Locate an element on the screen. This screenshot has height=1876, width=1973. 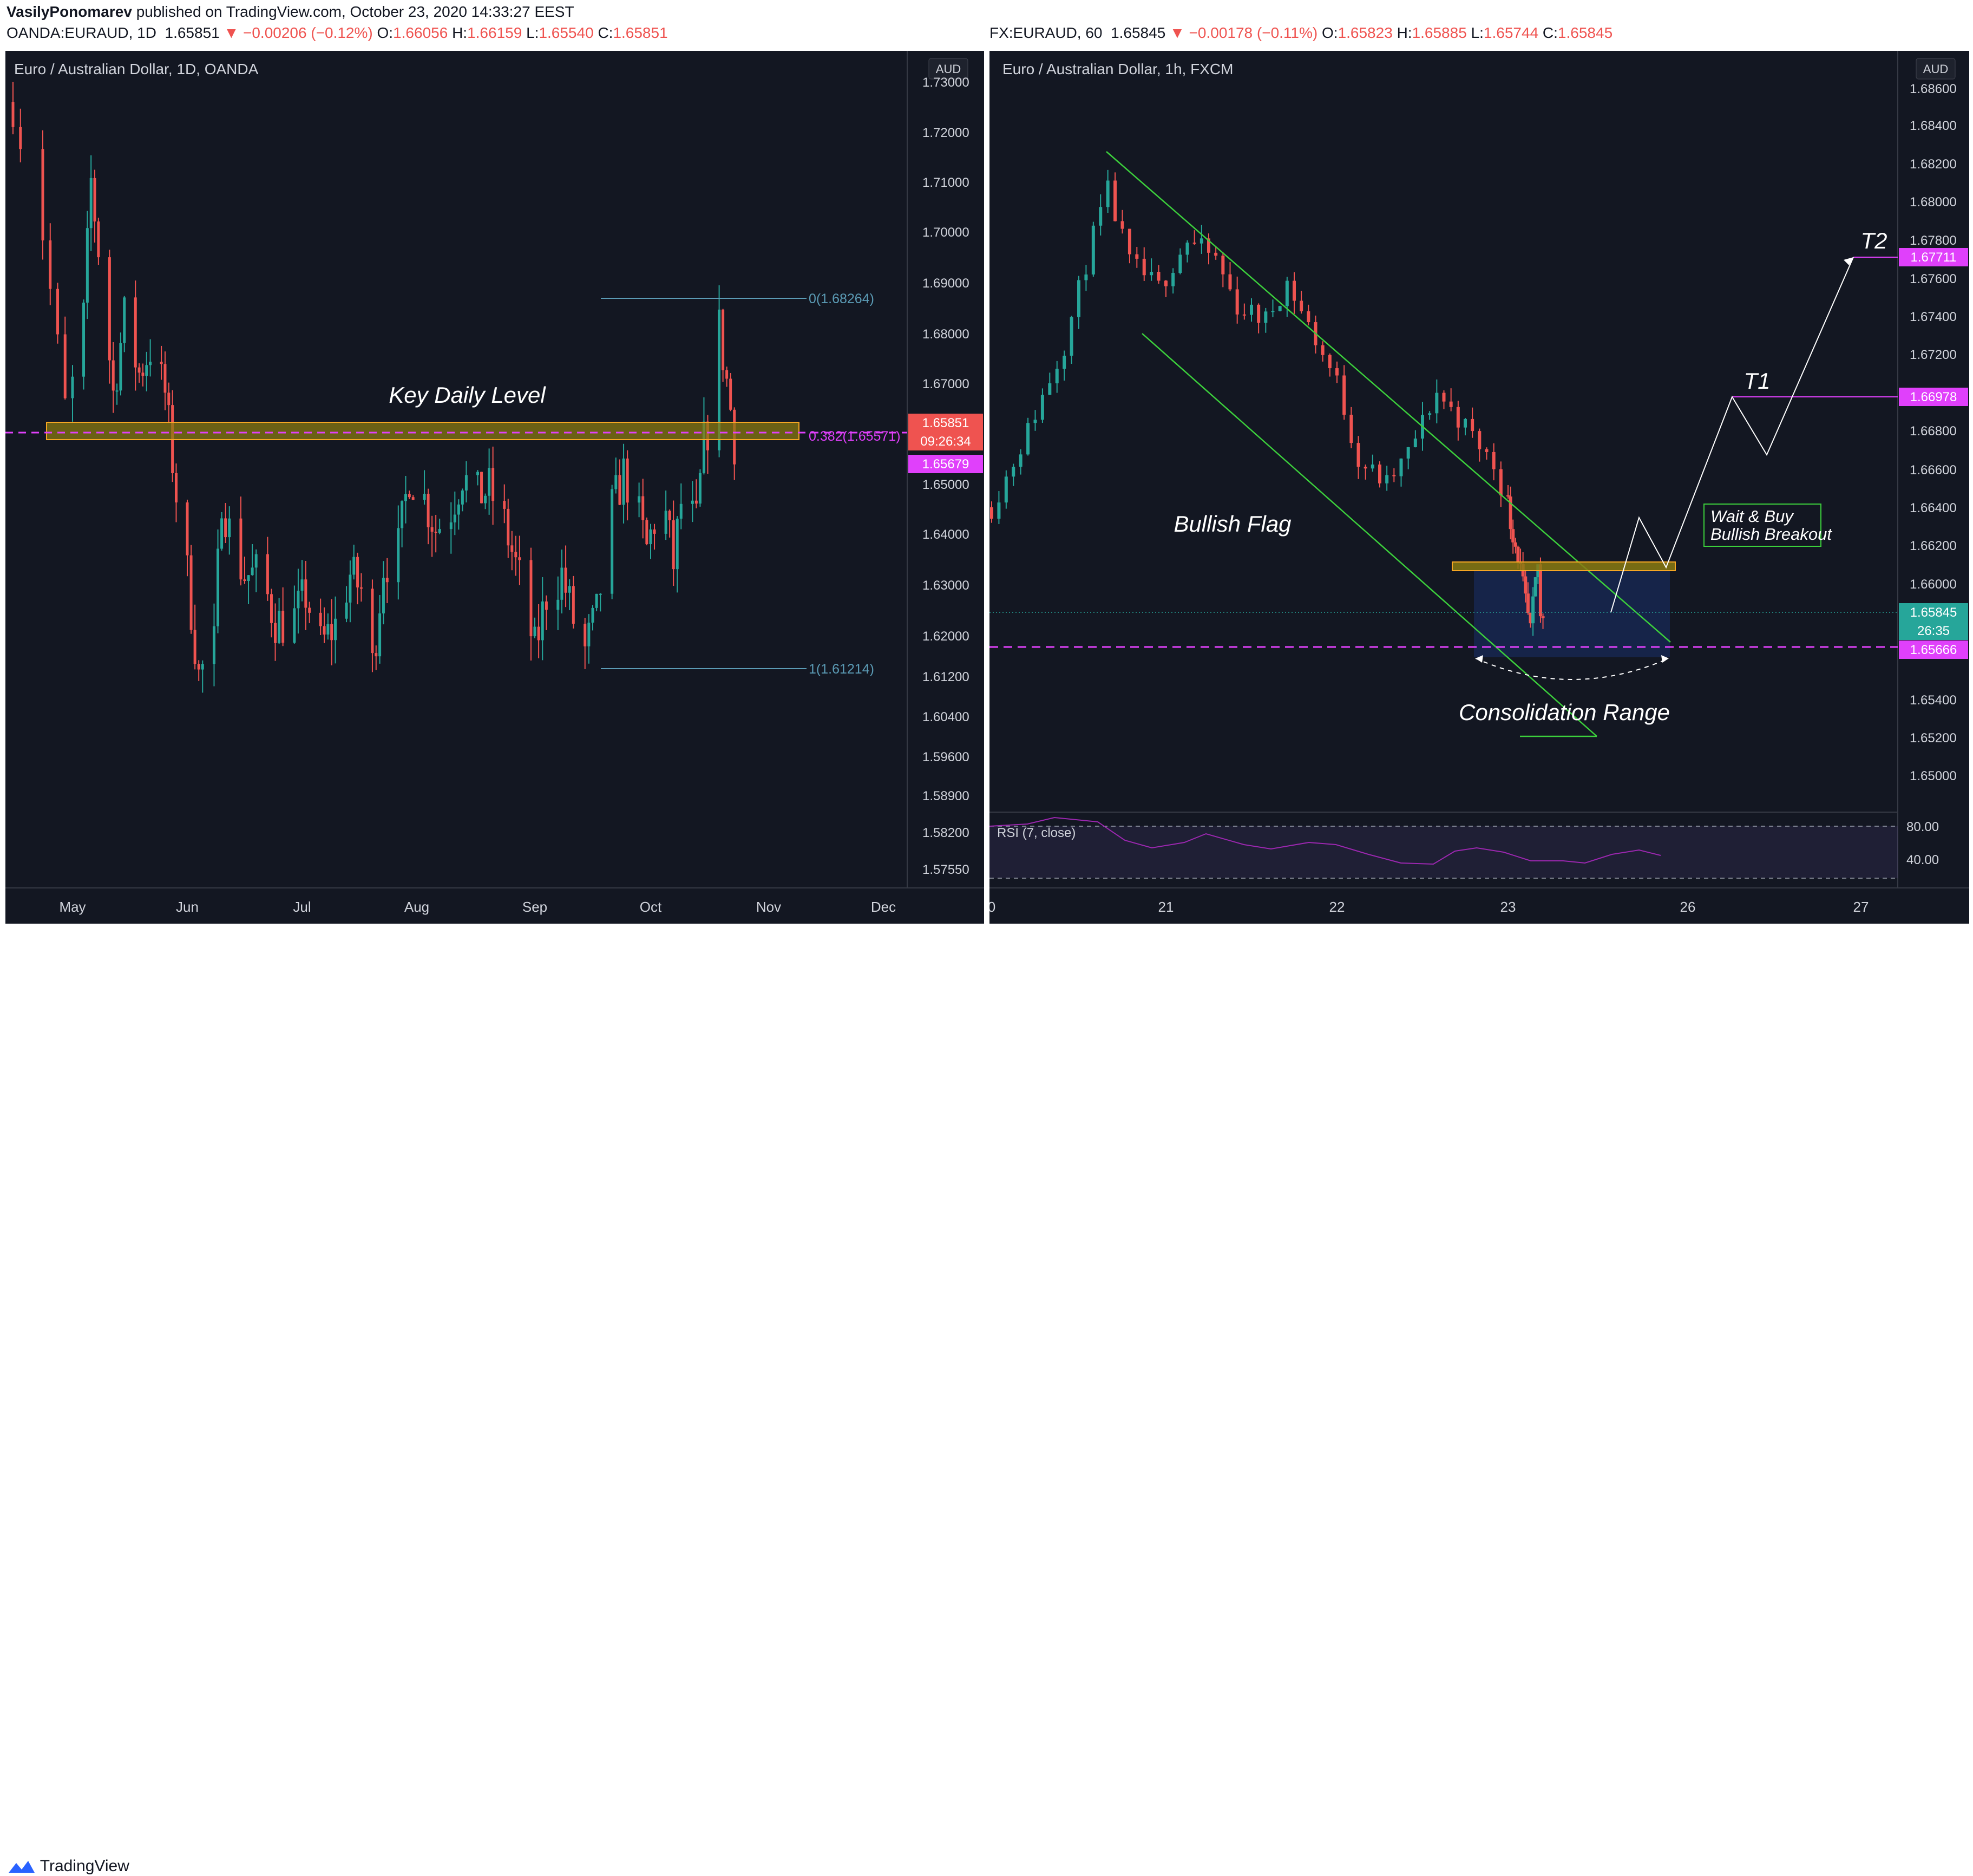
daily-level-tag is located at coordinates (945, 464).